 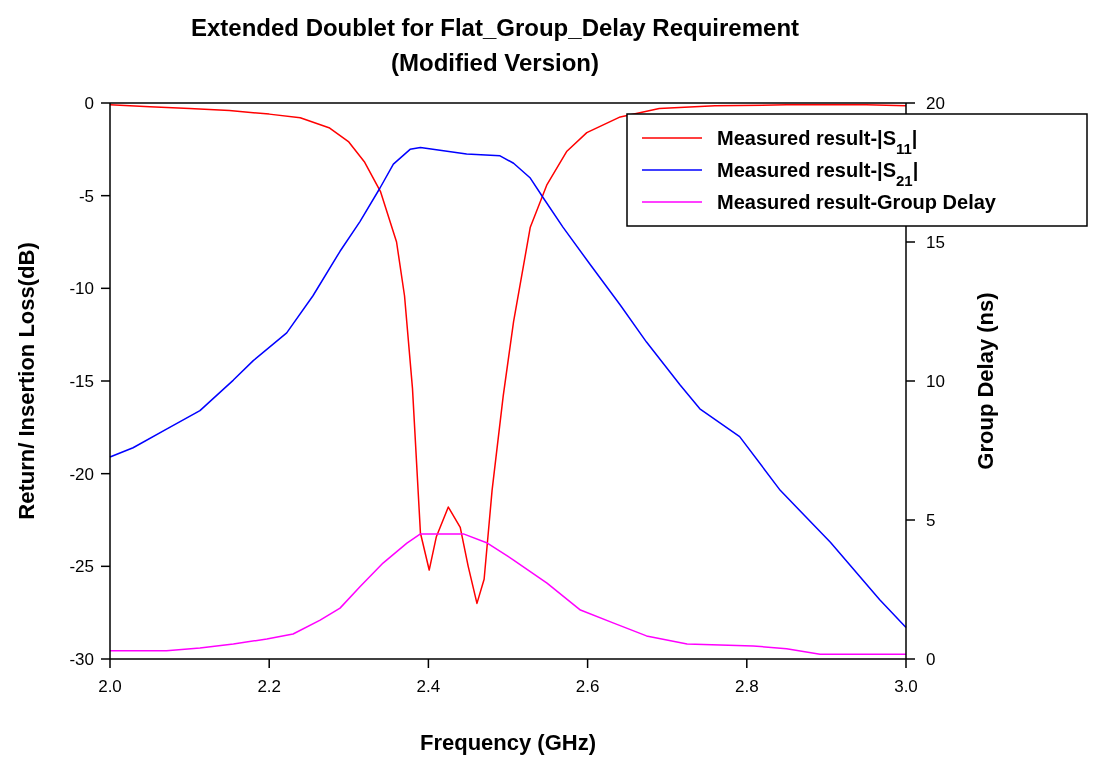 I want to click on y2-tick-label: 0, so click(x=931, y=659).